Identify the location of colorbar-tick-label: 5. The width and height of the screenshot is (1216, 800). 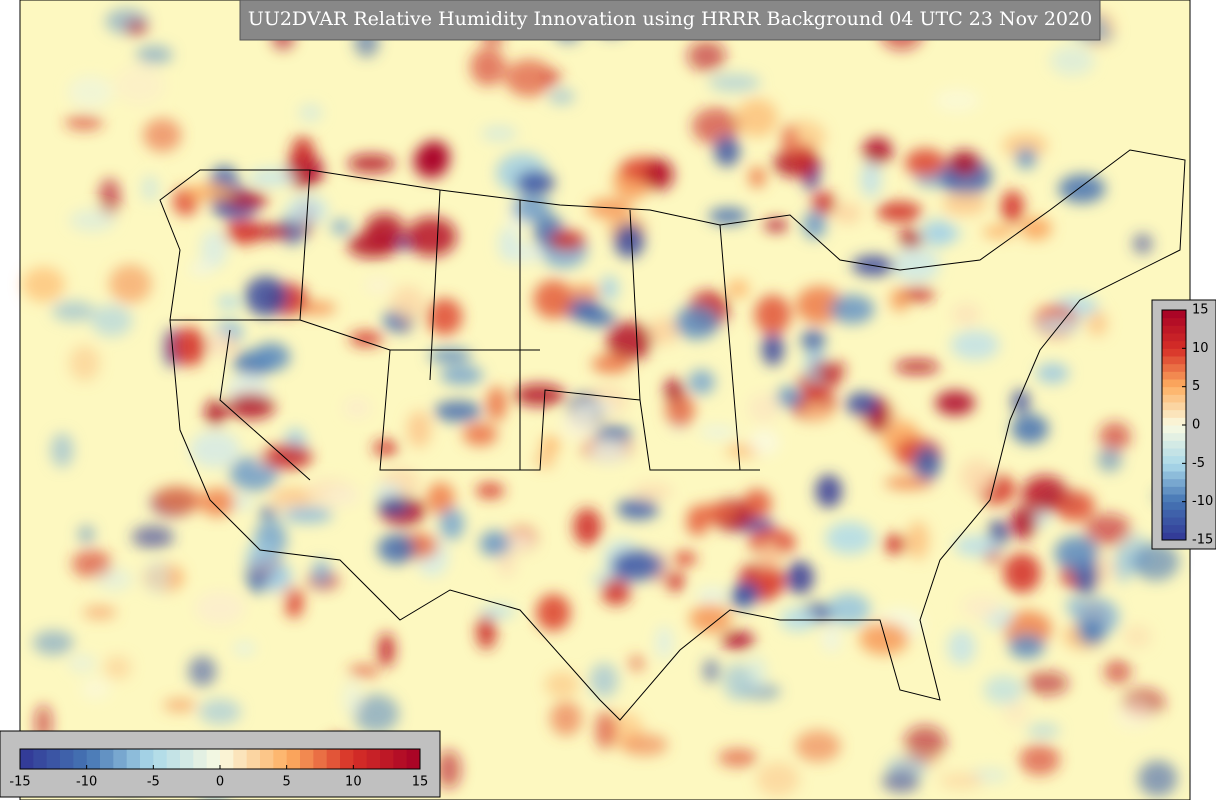
(1196, 386).